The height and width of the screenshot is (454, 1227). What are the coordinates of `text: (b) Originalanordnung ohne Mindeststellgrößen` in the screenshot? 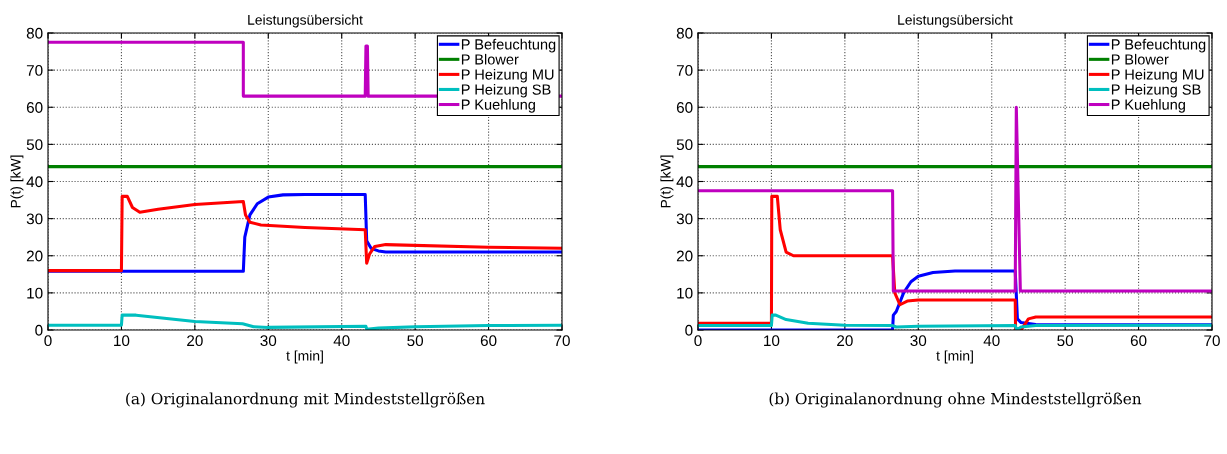 It's located at (955, 400).